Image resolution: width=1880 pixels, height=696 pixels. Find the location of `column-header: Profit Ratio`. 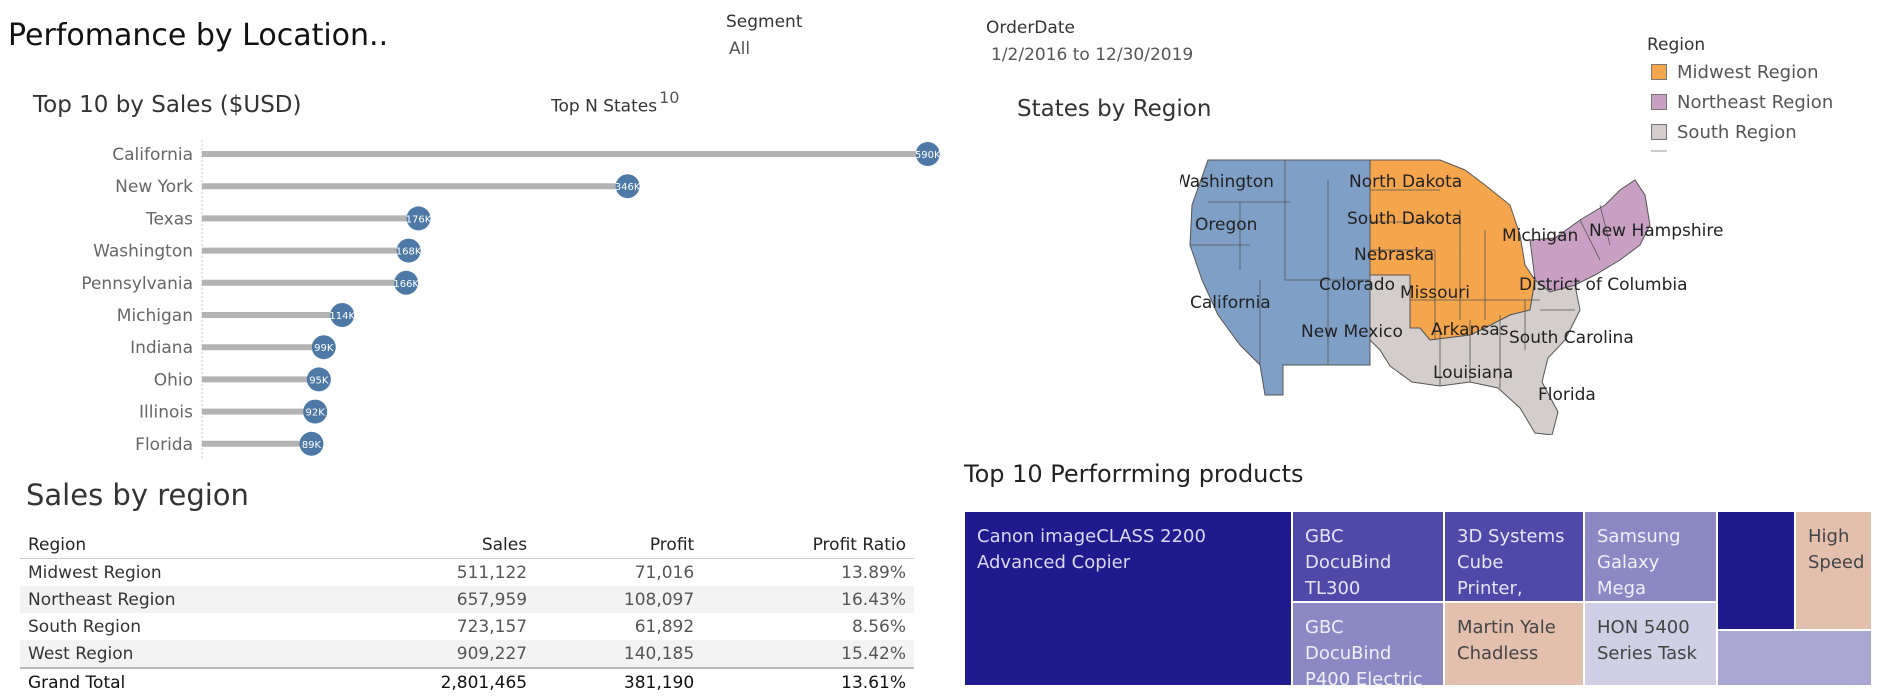

column-header: Profit Ratio is located at coordinates (859, 545).